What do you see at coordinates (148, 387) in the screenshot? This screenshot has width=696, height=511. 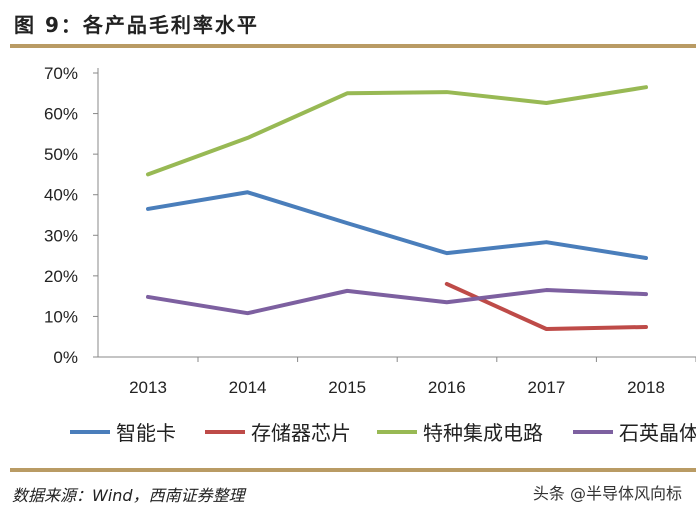 I see `x-tick-label: 2013` at bounding box center [148, 387].